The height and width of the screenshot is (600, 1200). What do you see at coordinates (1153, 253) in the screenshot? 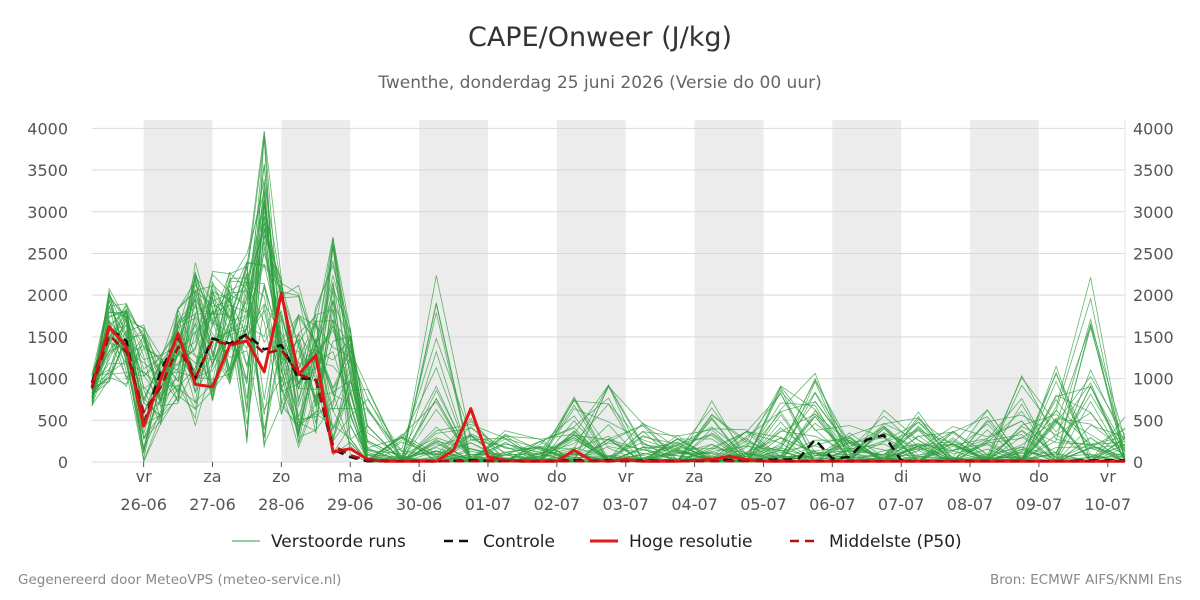
I see `y-tick-label-right: 2500` at bounding box center [1153, 253].